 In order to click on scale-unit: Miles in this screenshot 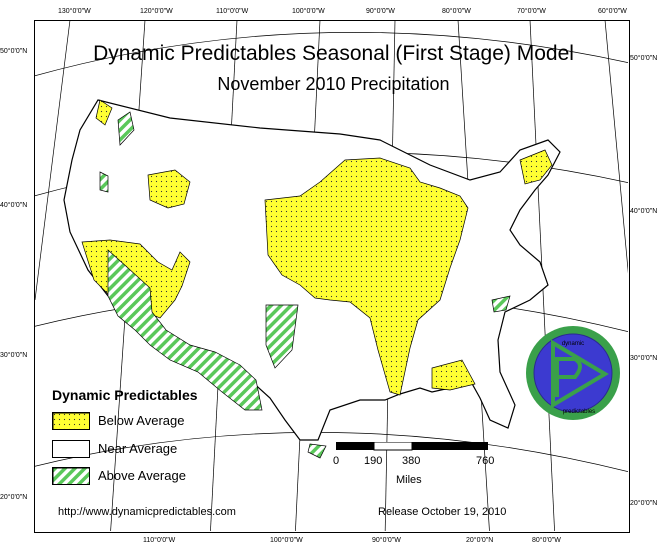, I will do `click(409, 480)`.